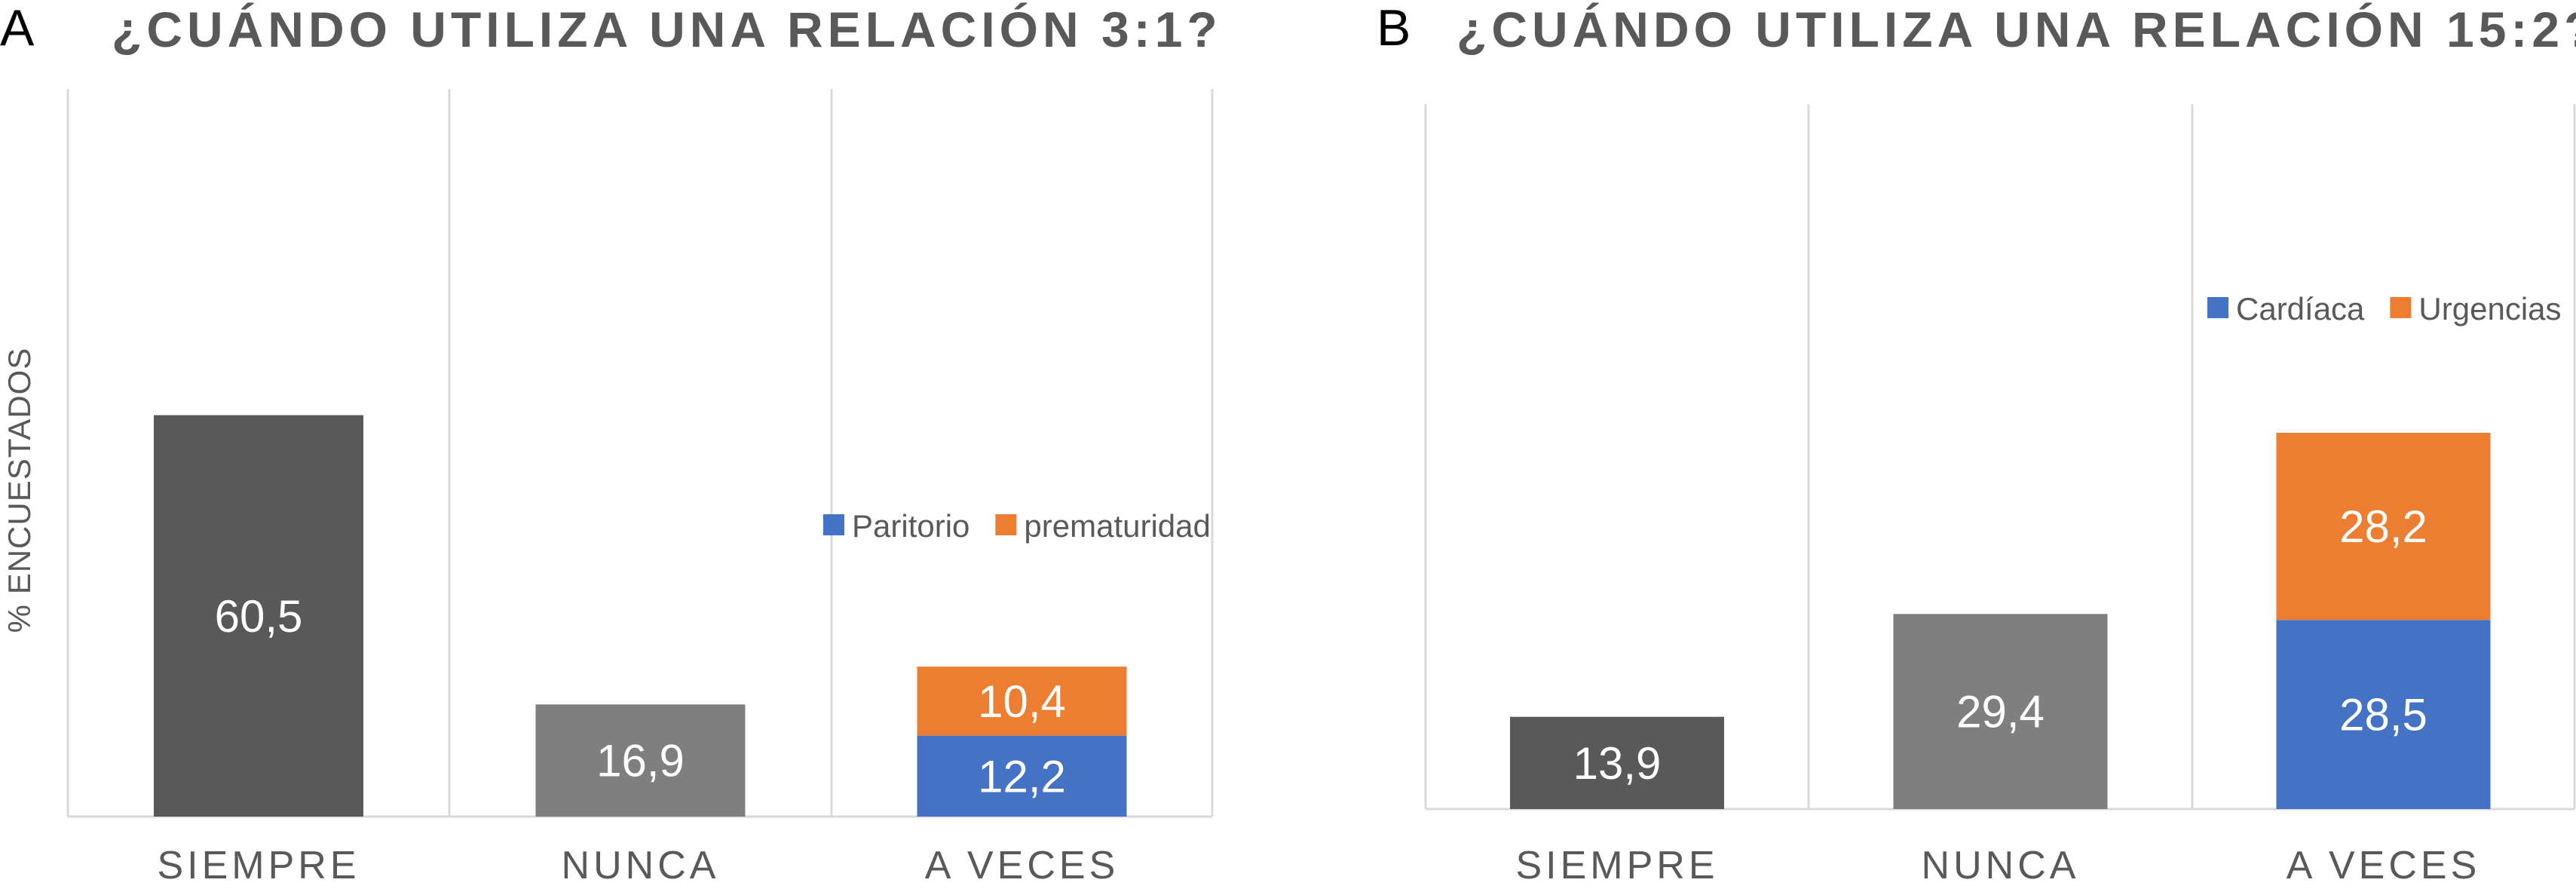 Image resolution: width=2576 pixels, height=895 pixels. I want to click on panel-b-category-label: NUNCA, so click(2001, 865).